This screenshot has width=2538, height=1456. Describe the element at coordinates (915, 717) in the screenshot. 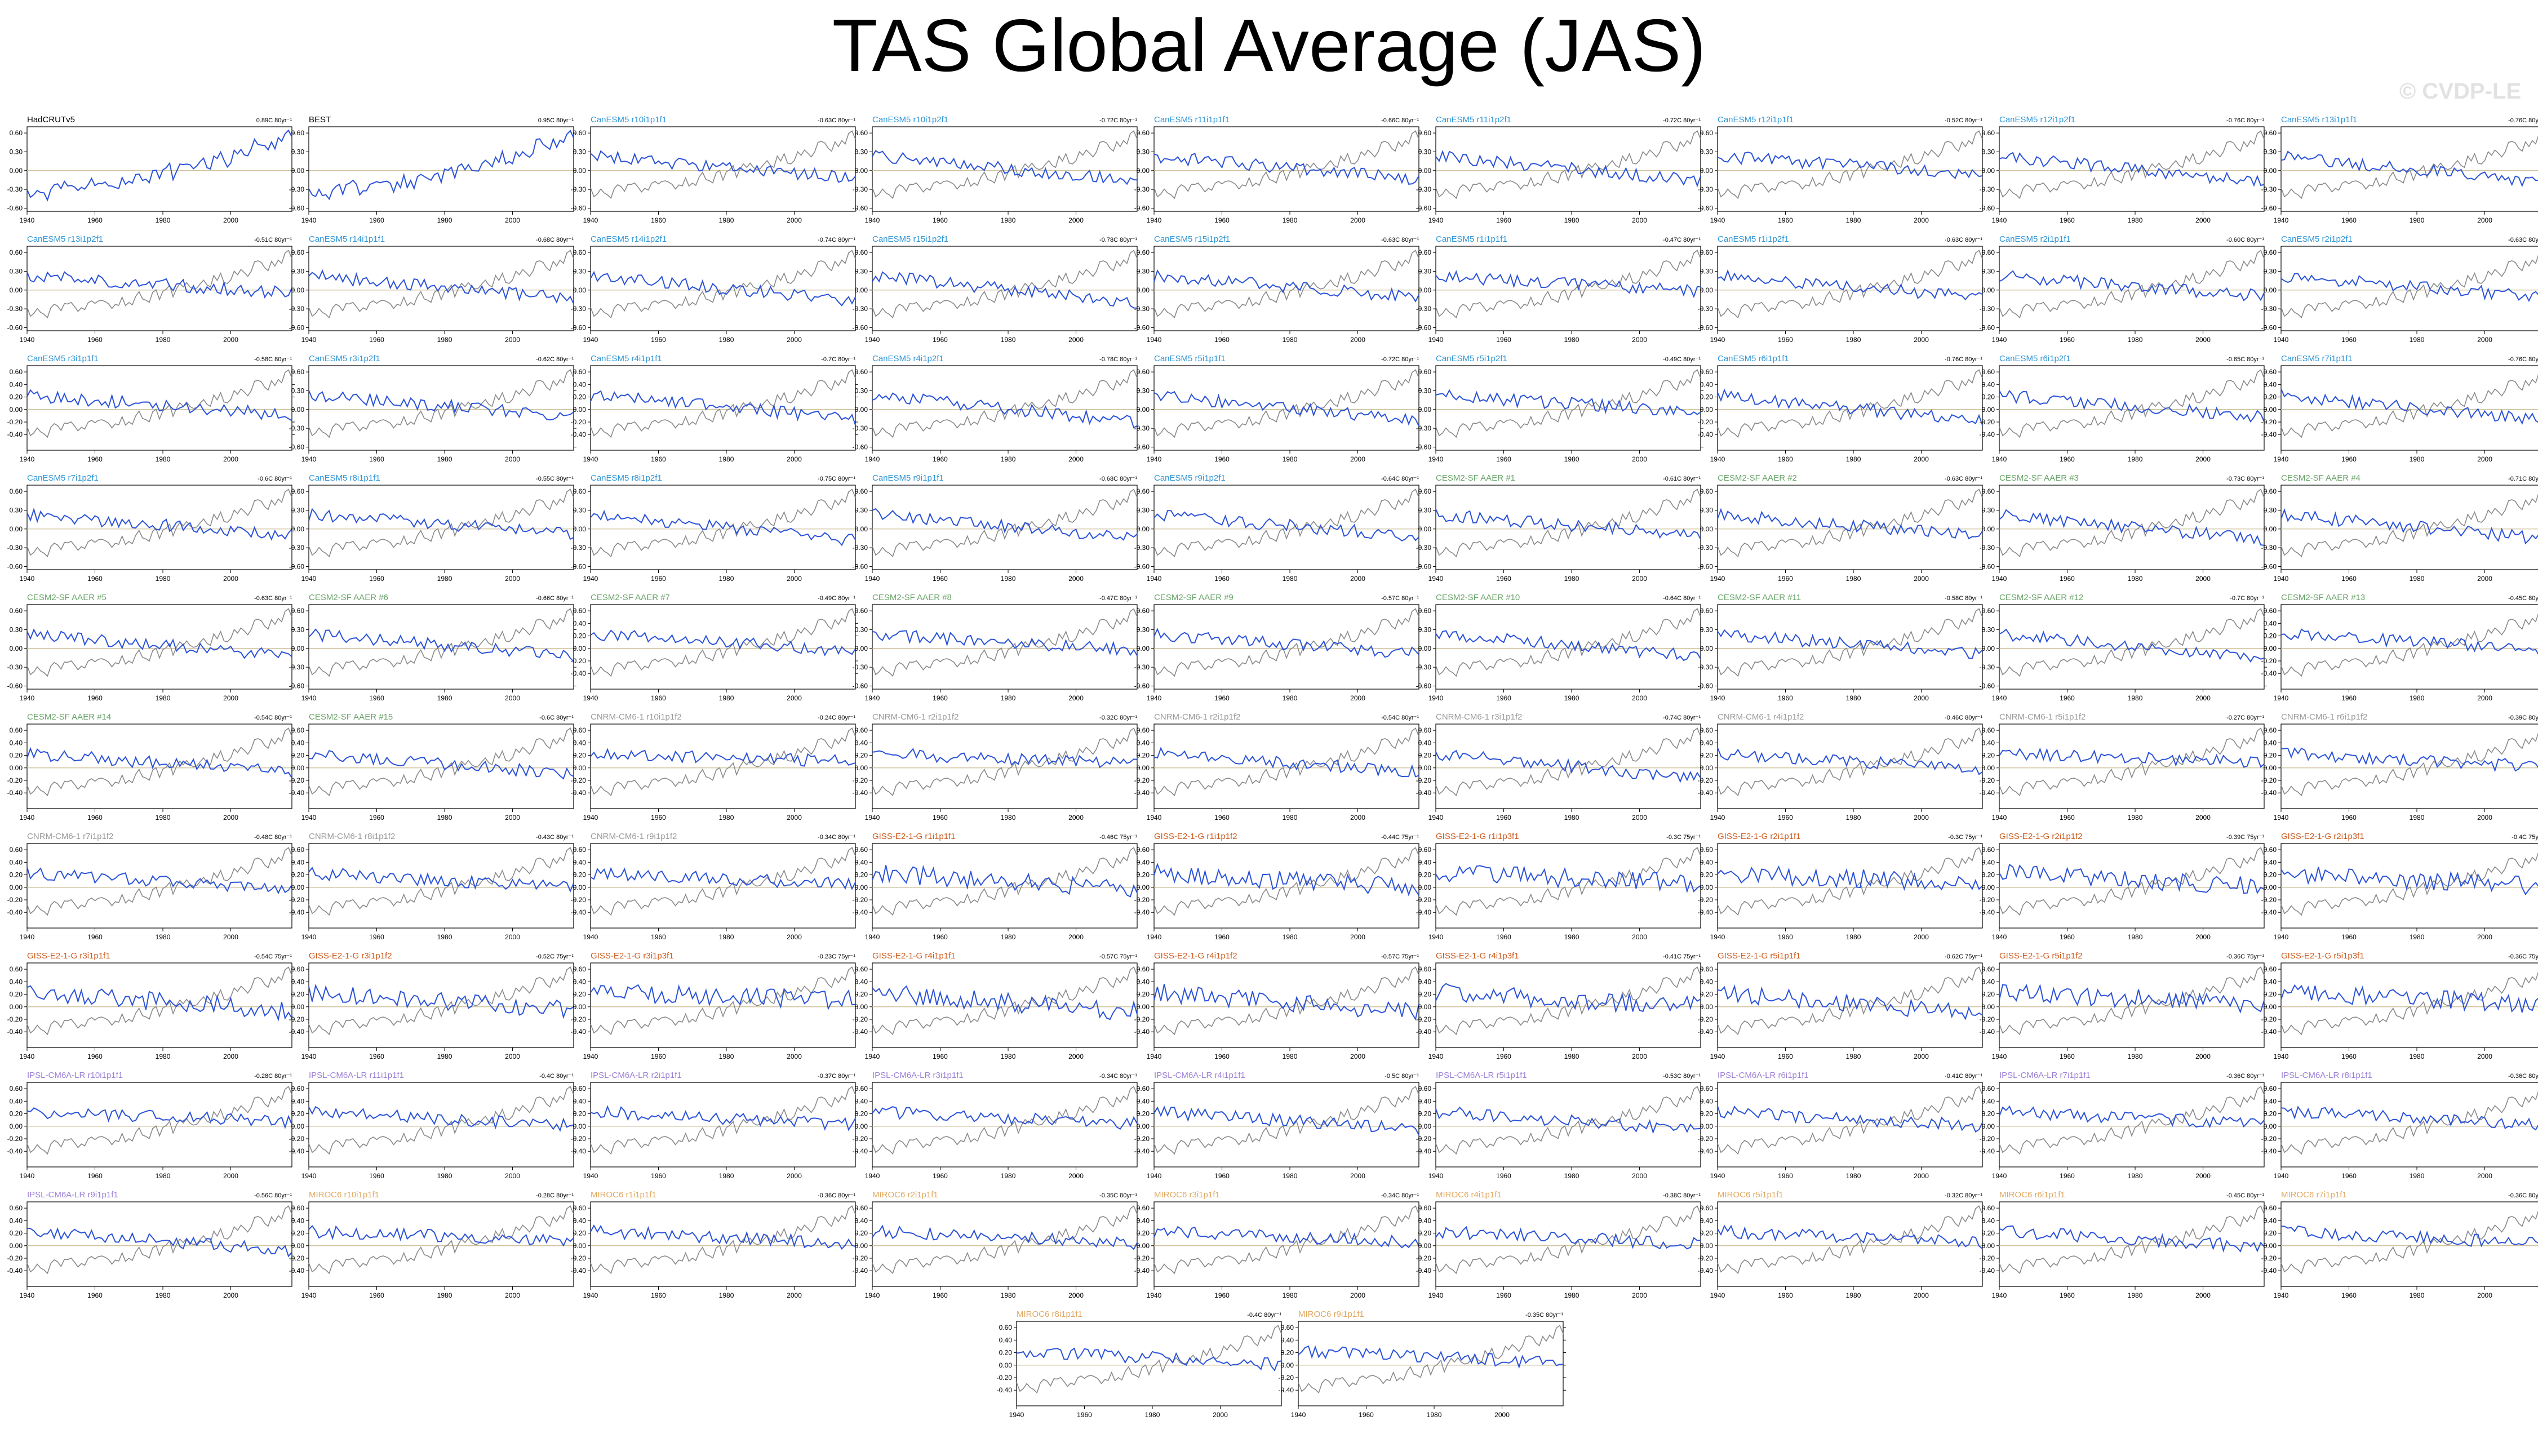

I see `panel-label: CNRM-CM6-1 r2i1p1f2` at that location.